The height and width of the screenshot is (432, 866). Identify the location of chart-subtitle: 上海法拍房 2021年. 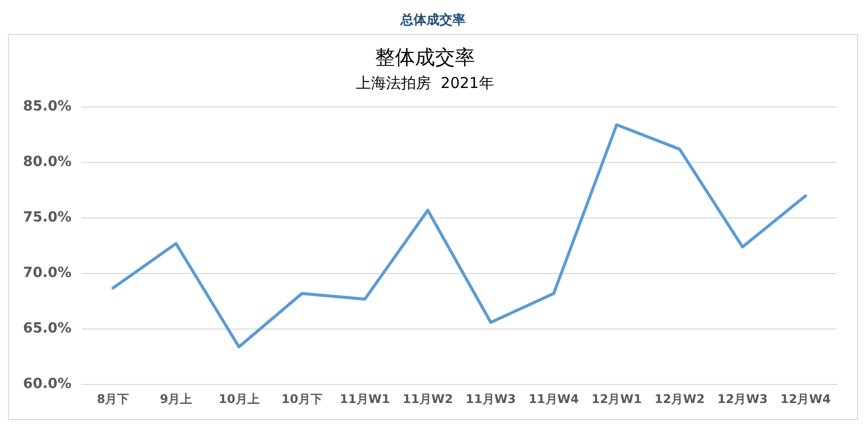
(425, 83).